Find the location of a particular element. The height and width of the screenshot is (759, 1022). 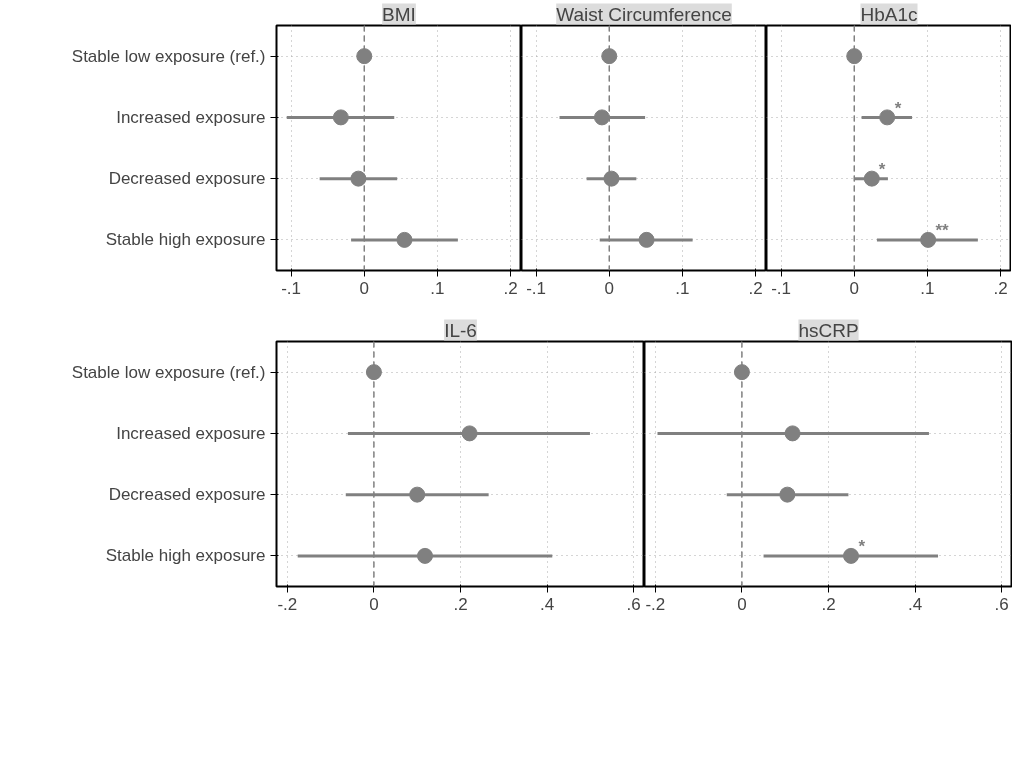

chart-title: Waist Circumference is located at coordinates (644, 14).